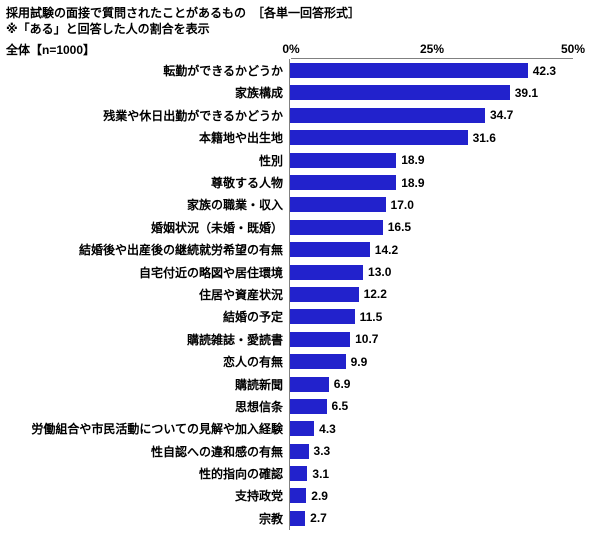  Describe the element at coordinates (430, 272) in the screenshot. I see `bar-track: 13.0` at that location.